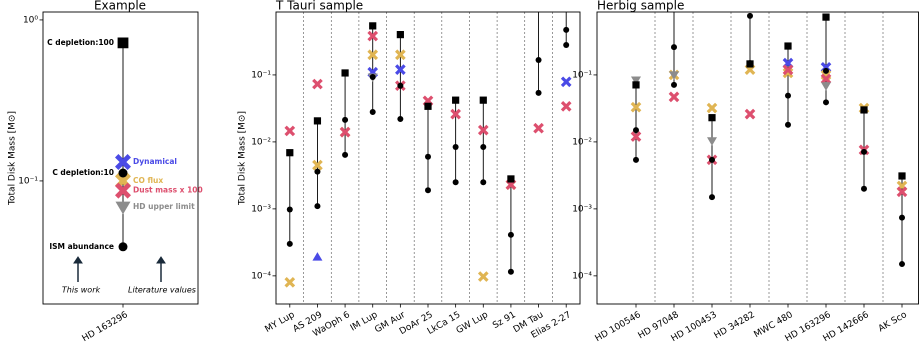 Image resolution: width=919 pixels, height=346 pixels. I want to click on x-tick-label: HD 163296, so click(105, 327).